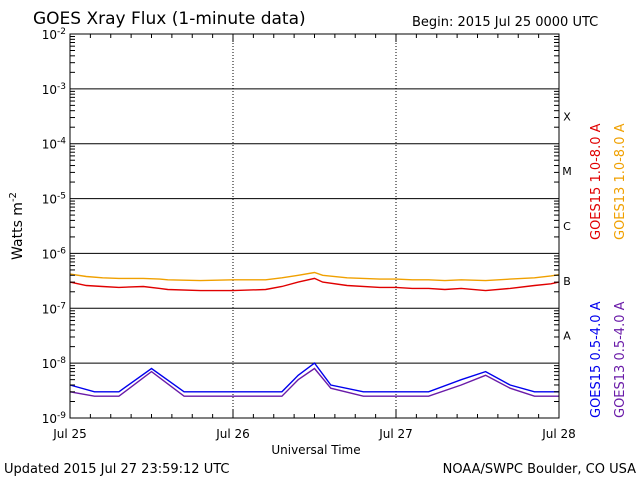 The height and width of the screenshot is (484, 640). What do you see at coordinates (54, 253) in the screenshot?
I see `y-tick-label: 10-6` at bounding box center [54, 253].